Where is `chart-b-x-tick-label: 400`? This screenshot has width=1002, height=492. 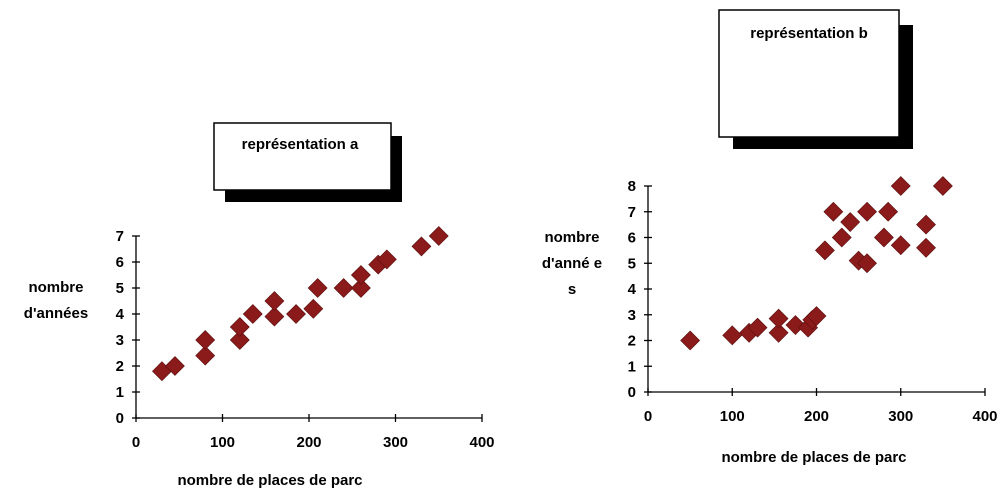
chart-b-x-tick-label: 400 is located at coordinates (984, 416).